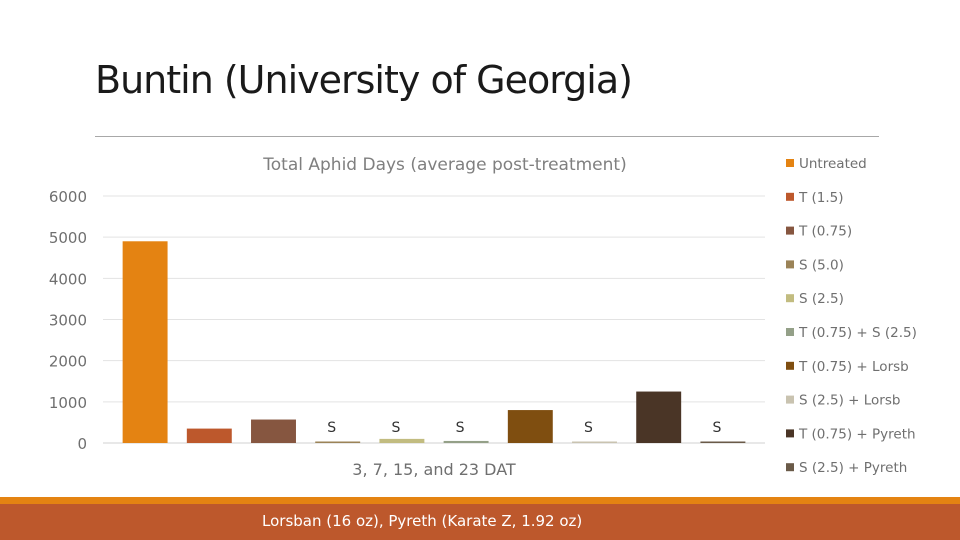 The width and height of the screenshot is (960, 540). What do you see at coordinates (68, 362) in the screenshot?
I see `y-tick-label: 2000` at bounding box center [68, 362].